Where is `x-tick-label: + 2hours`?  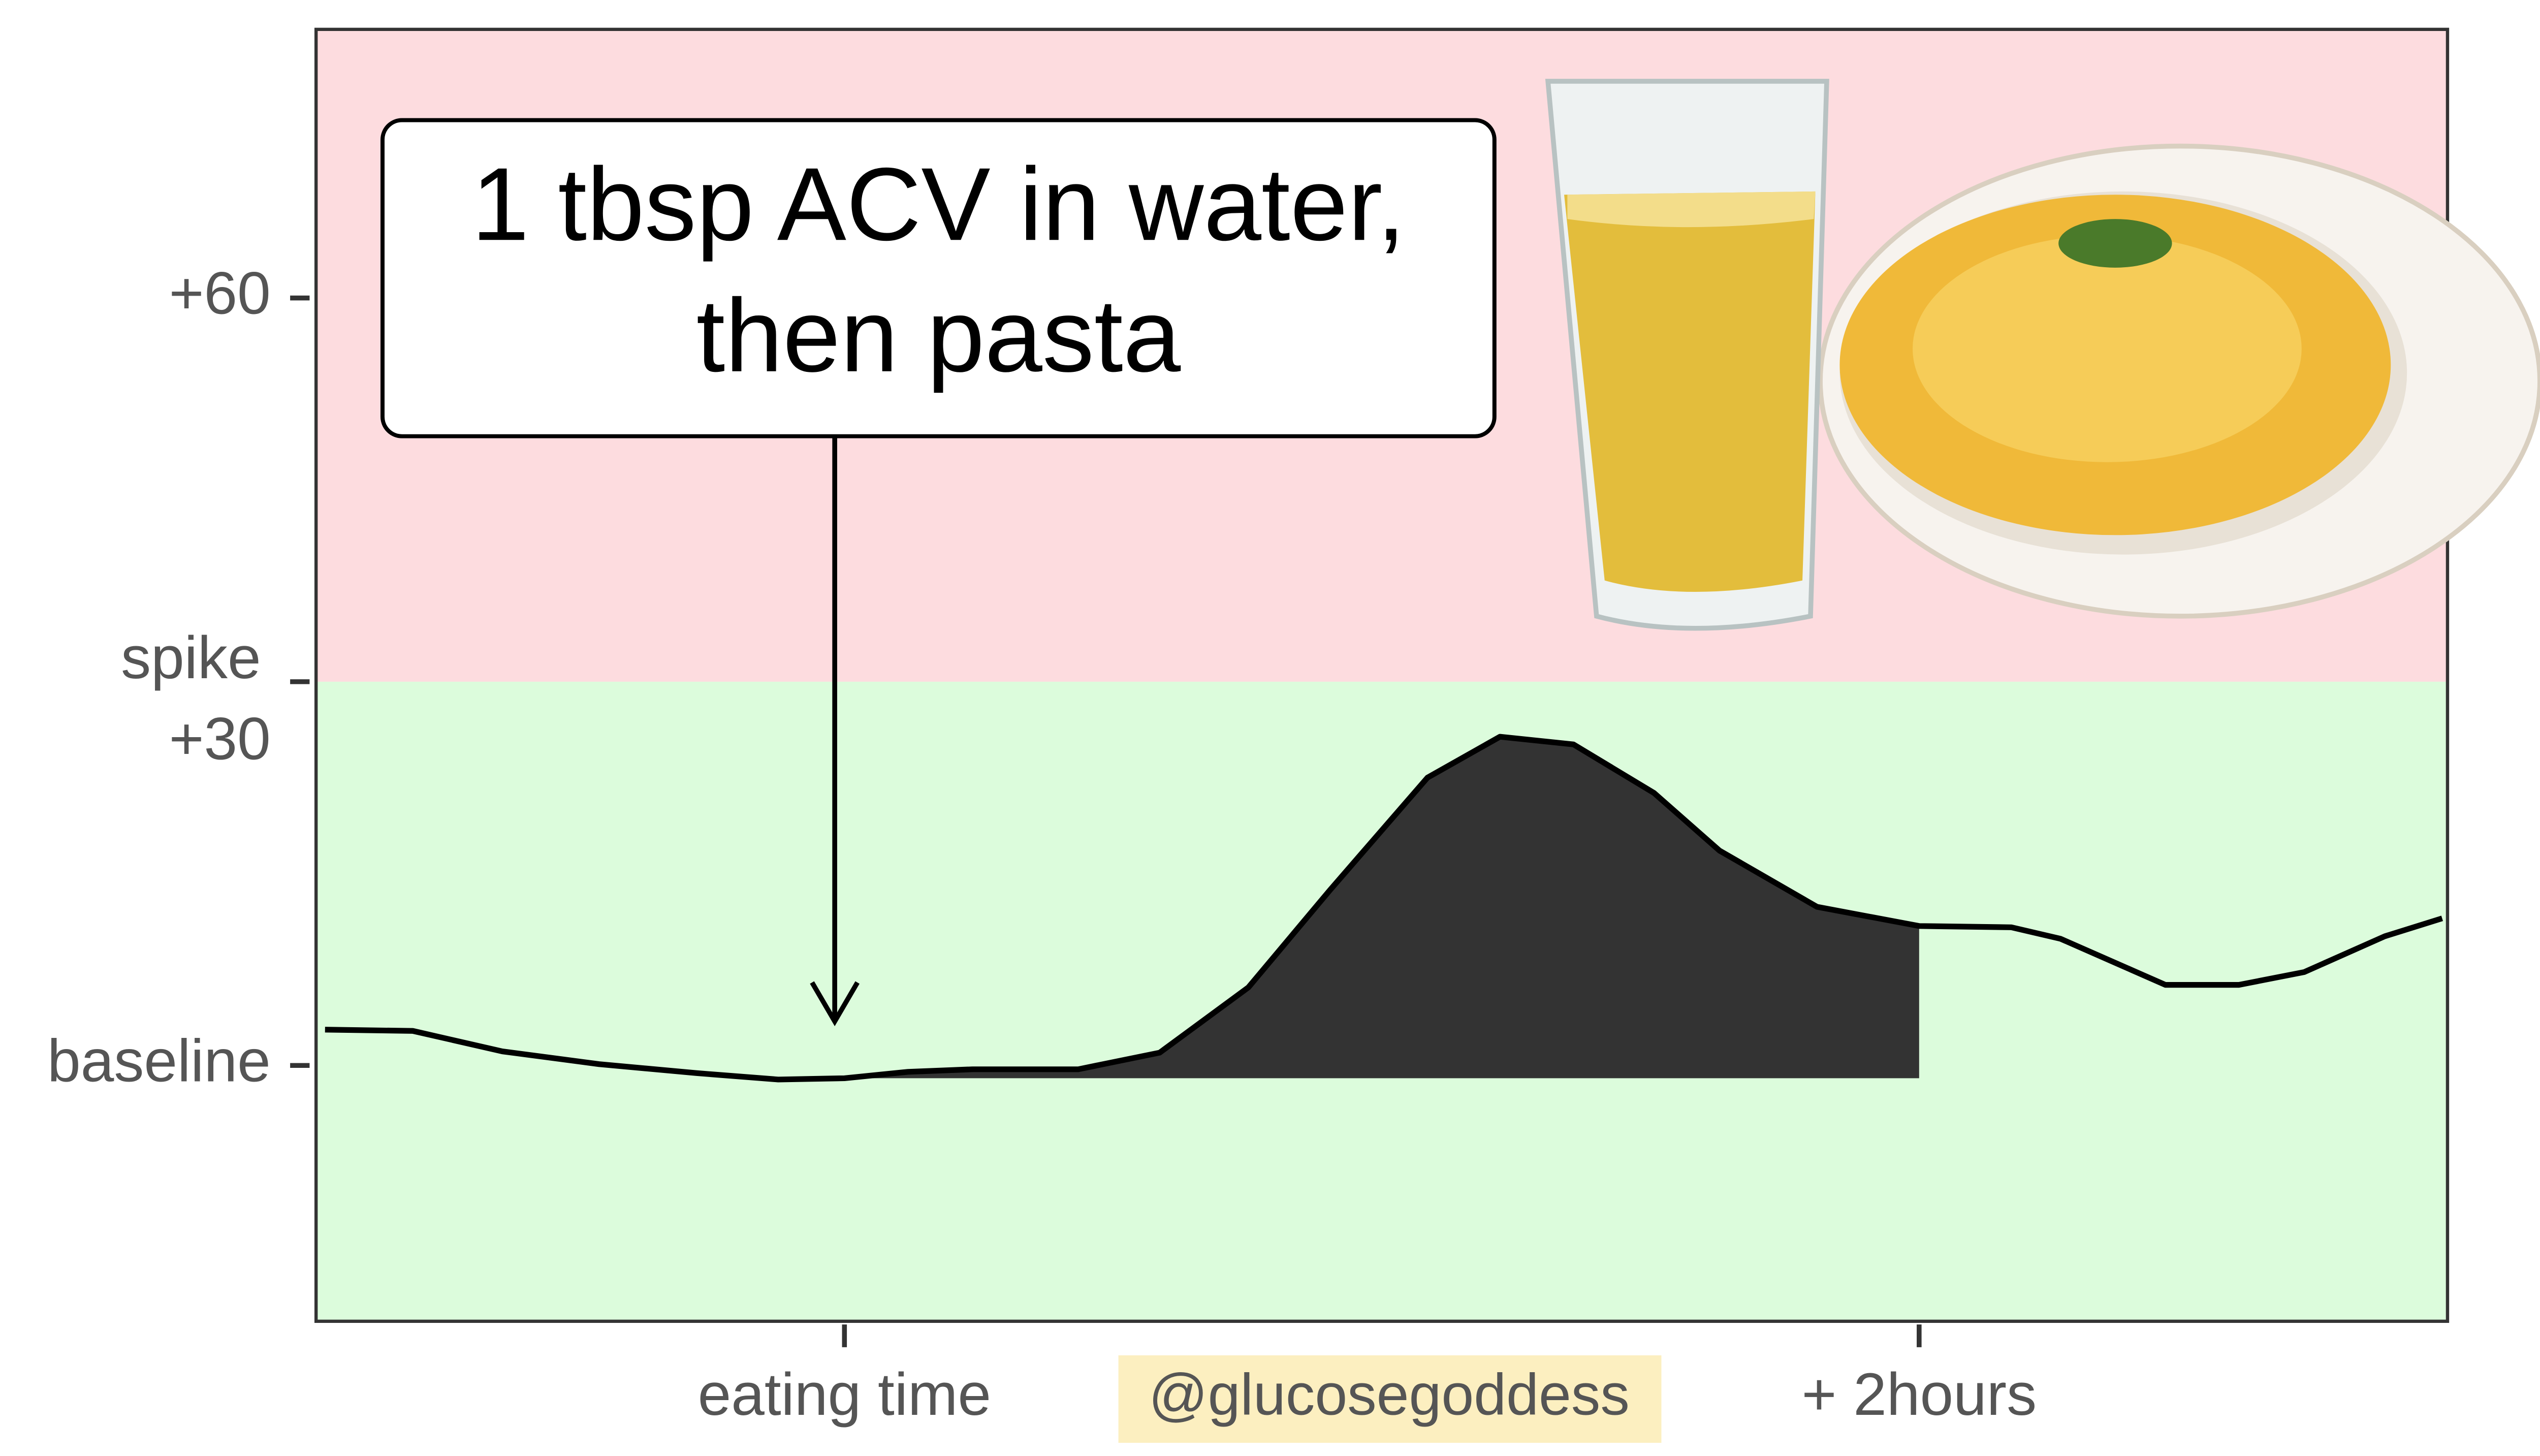
x-tick-label: + 2hours is located at coordinates (1919, 1394).